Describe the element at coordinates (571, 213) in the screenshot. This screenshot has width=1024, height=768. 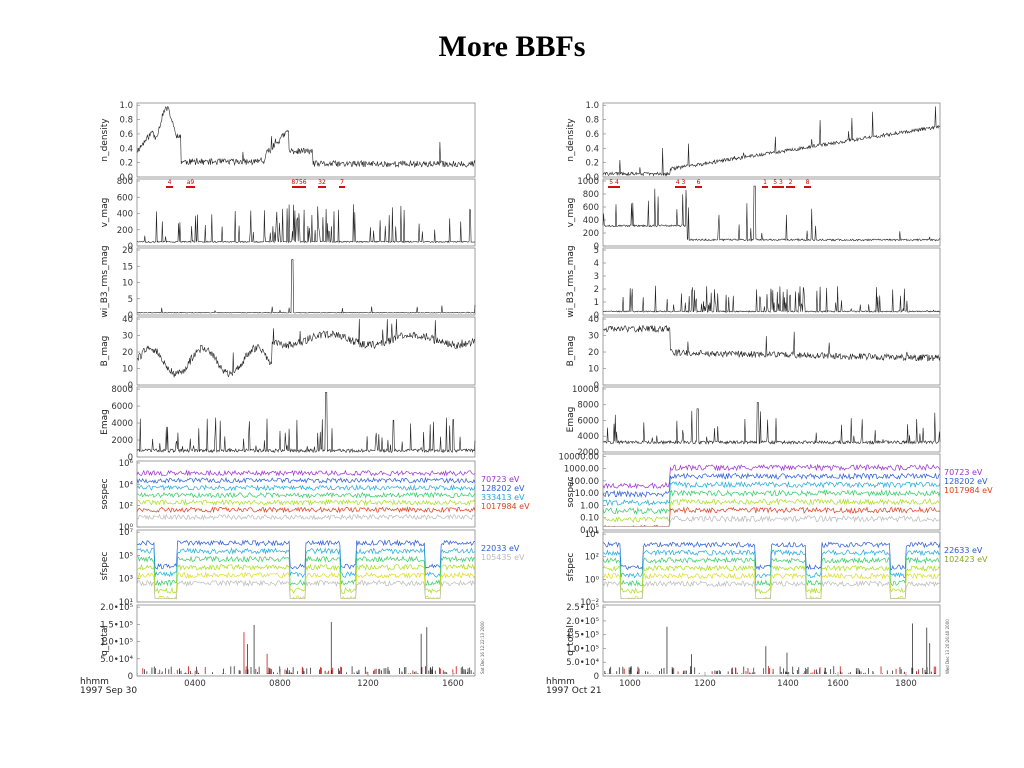
I see `y-axis-label: v_mag` at that location.